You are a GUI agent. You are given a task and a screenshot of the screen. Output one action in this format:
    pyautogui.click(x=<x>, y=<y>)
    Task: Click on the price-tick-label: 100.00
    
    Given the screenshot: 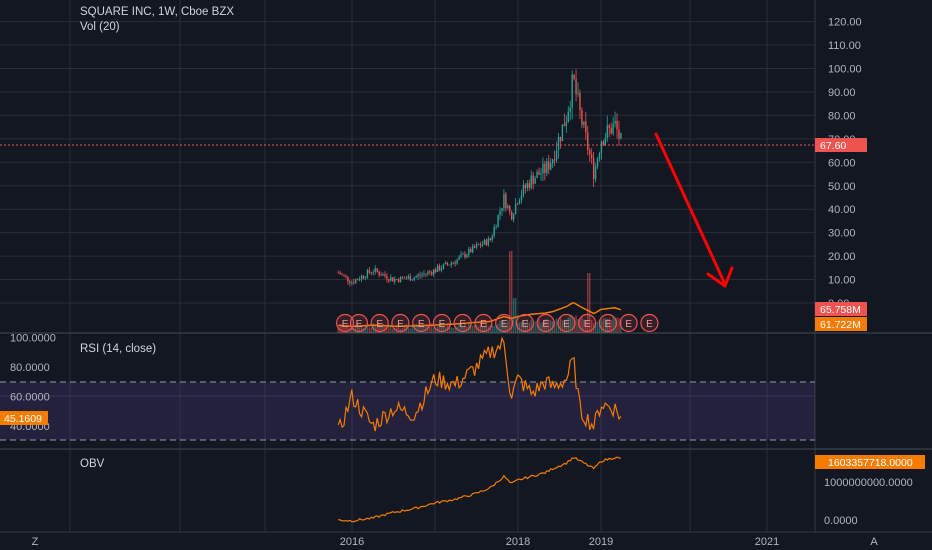 What is the action you would take?
    pyautogui.click(x=845, y=70)
    